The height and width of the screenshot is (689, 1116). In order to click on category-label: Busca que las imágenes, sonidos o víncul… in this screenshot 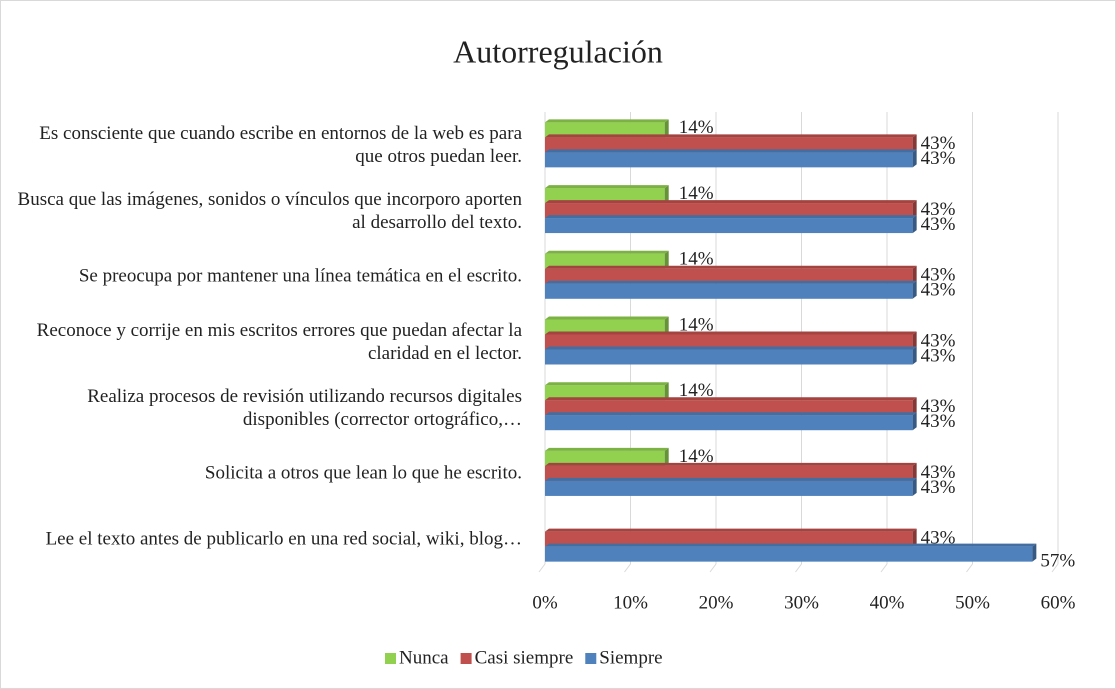, I will do `click(269, 210)`.